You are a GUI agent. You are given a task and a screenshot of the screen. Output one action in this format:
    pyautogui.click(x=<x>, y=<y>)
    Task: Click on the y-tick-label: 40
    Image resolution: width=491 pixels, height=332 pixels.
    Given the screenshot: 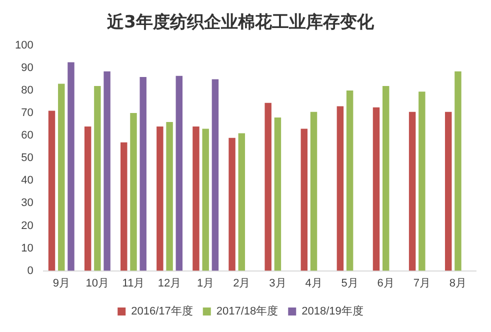 What is the action you would take?
    pyautogui.click(x=27, y=180)
    